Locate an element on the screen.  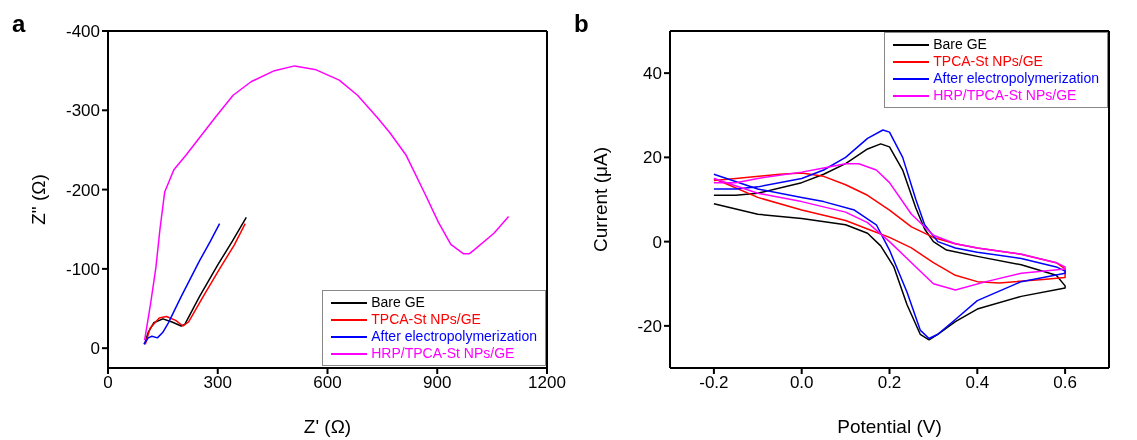
x-tick-label: 1200 is located at coordinates (547, 383).